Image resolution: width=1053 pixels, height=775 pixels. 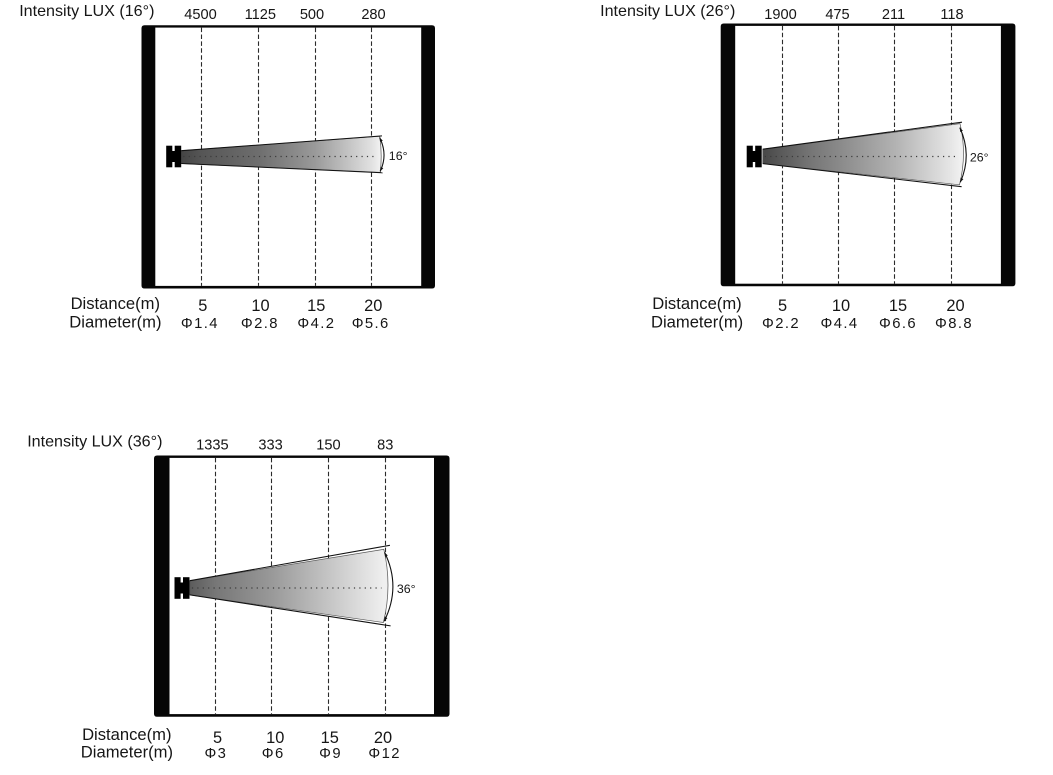 I want to click on svg-text: 83, so click(x=385, y=445).